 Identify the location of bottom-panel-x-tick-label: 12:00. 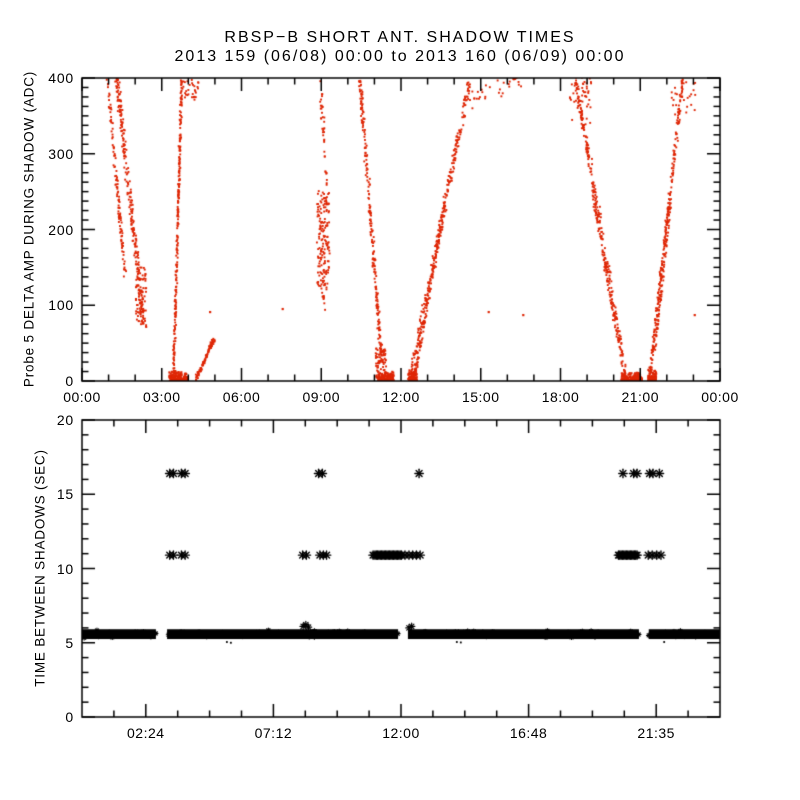
(401, 733).